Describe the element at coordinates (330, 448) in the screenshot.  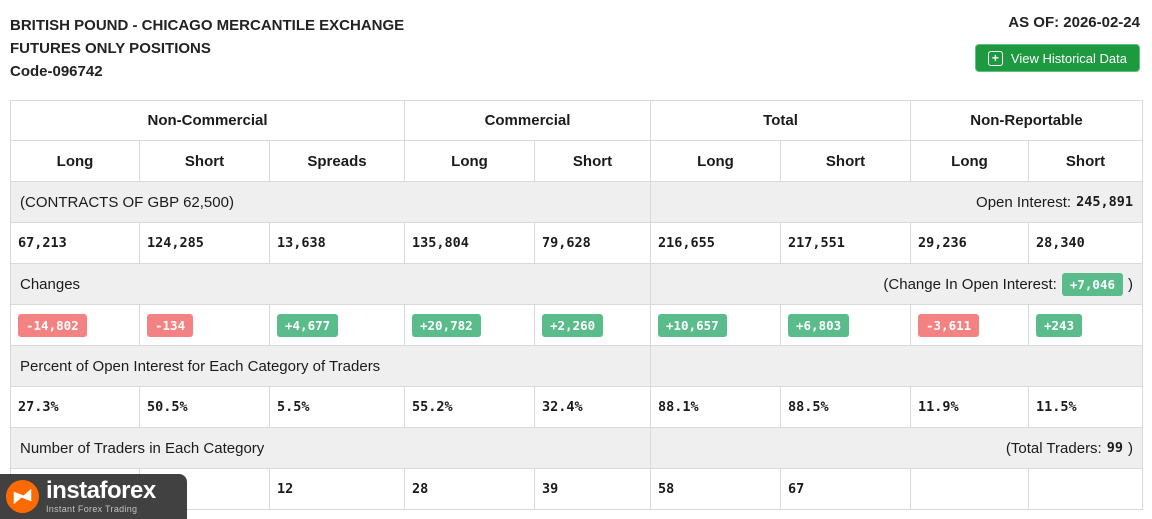
I see `traders-label: Number of Traders in Each Category` at that location.